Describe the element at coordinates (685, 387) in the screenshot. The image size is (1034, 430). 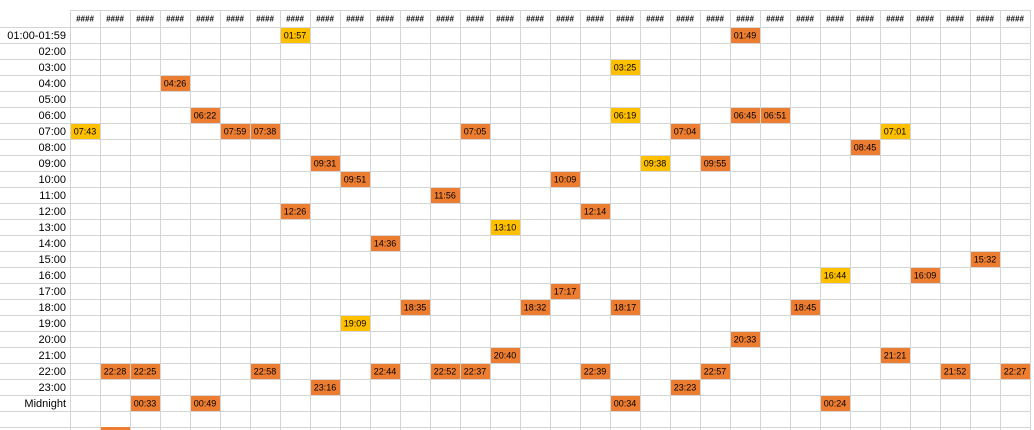
I see `cell-time: 23:23` at that location.